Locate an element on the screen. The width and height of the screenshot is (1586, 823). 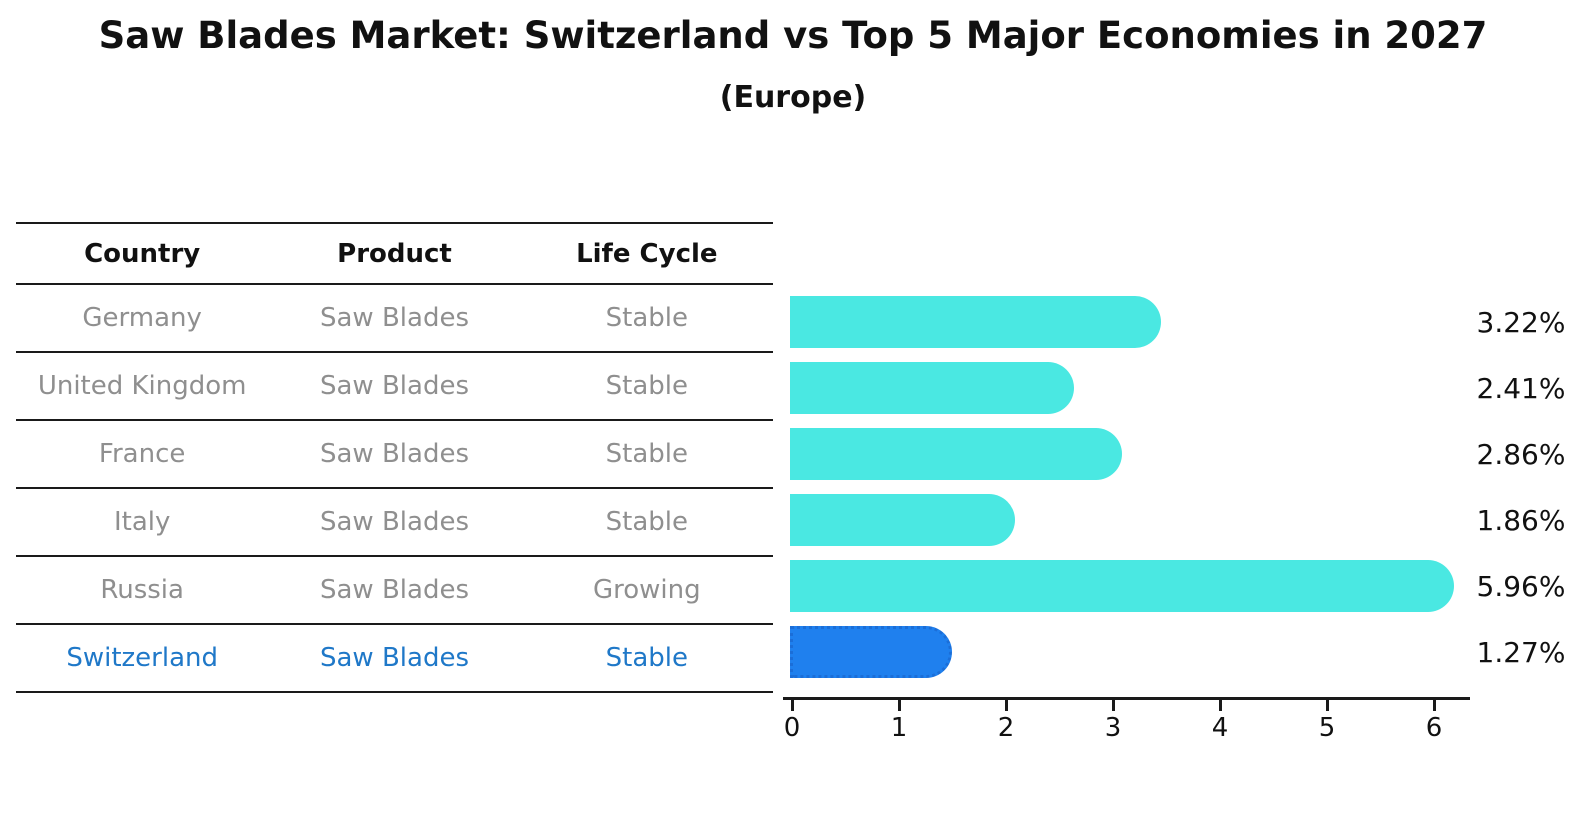
cell-country: Russia is located at coordinates (142, 590).